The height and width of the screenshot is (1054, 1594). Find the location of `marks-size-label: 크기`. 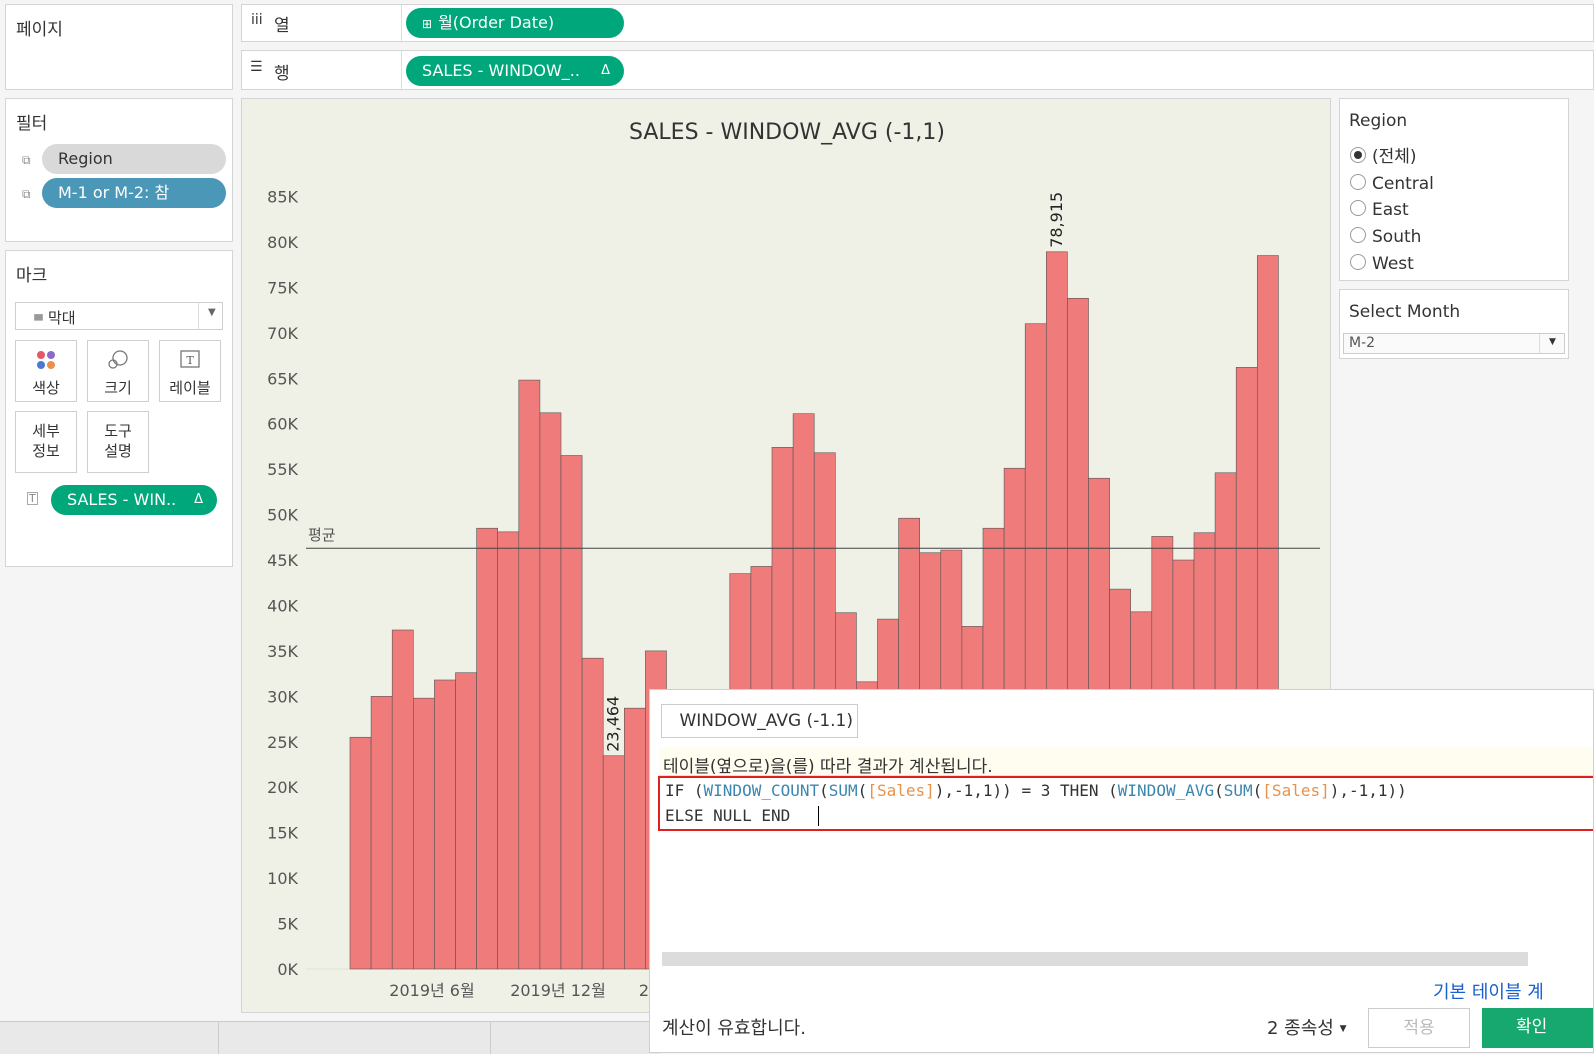

marks-size-label: 크기 is located at coordinates (118, 388).